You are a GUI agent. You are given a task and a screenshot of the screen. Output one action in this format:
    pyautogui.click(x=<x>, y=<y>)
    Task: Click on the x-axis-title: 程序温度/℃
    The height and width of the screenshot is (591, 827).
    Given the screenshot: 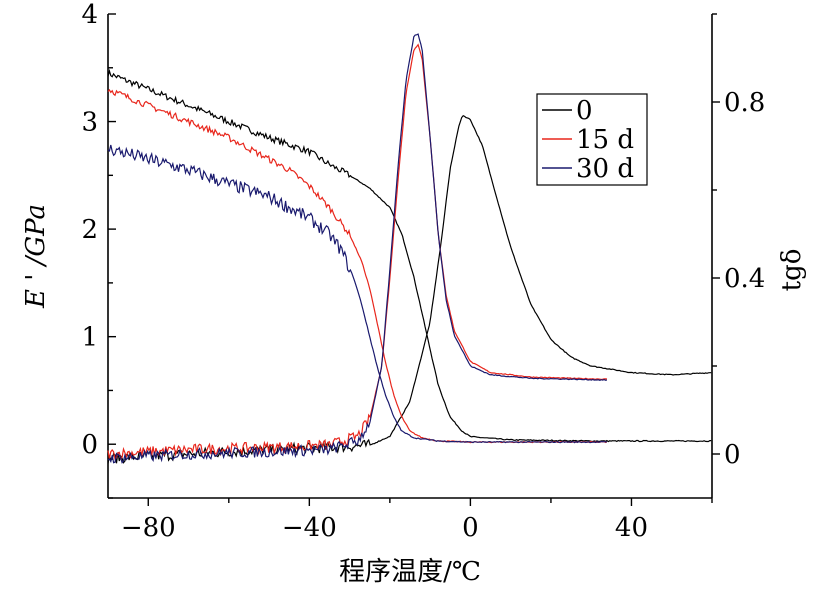 What is the action you would take?
    pyautogui.click(x=410, y=572)
    